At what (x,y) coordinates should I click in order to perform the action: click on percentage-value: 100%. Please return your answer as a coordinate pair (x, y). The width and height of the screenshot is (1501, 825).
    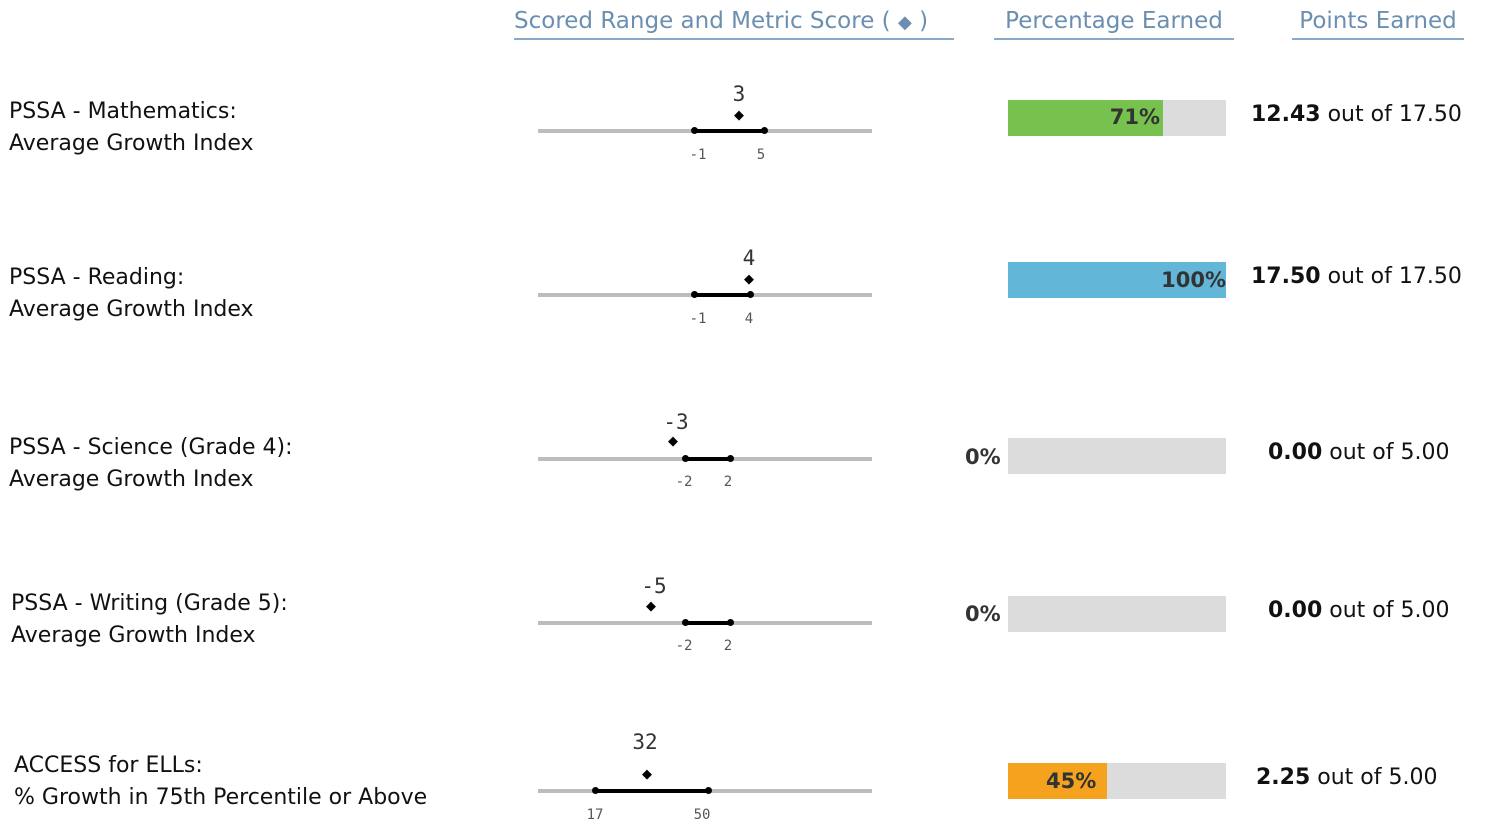
    Looking at the image, I should click on (1193, 280).